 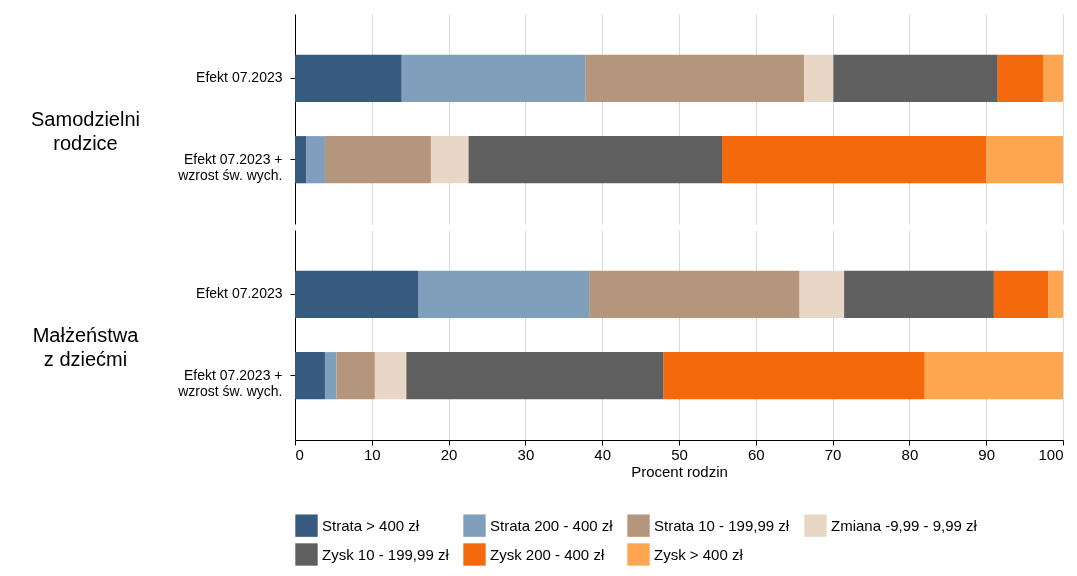 I want to click on x-tick-label: 60, so click(x=756, y=454).